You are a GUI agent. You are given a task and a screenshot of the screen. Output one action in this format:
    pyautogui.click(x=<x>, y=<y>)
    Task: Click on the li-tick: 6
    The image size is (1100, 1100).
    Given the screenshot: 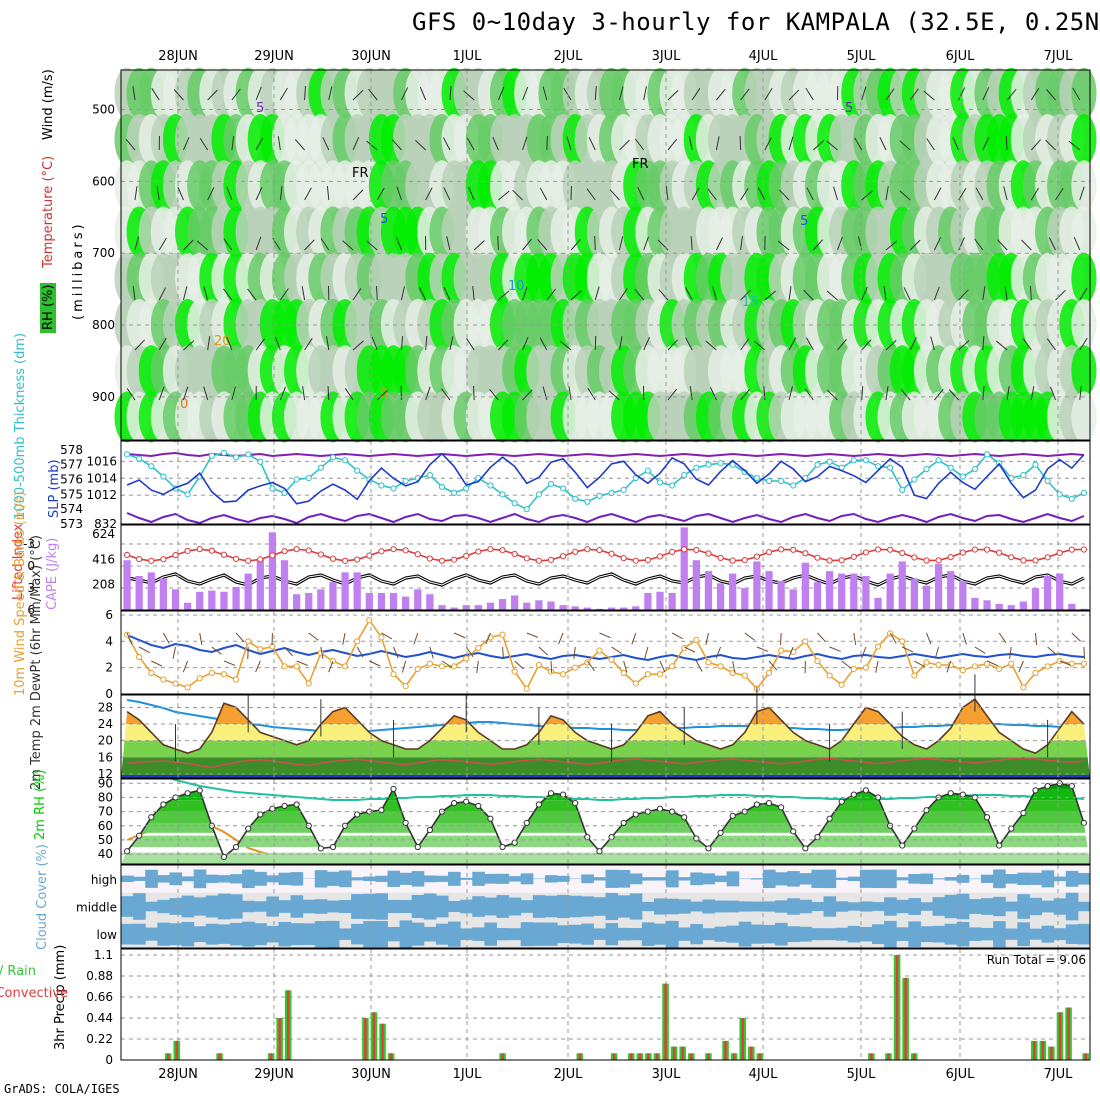 What is the action you would take?
    pyautogui.click(x=31, y=610)
    